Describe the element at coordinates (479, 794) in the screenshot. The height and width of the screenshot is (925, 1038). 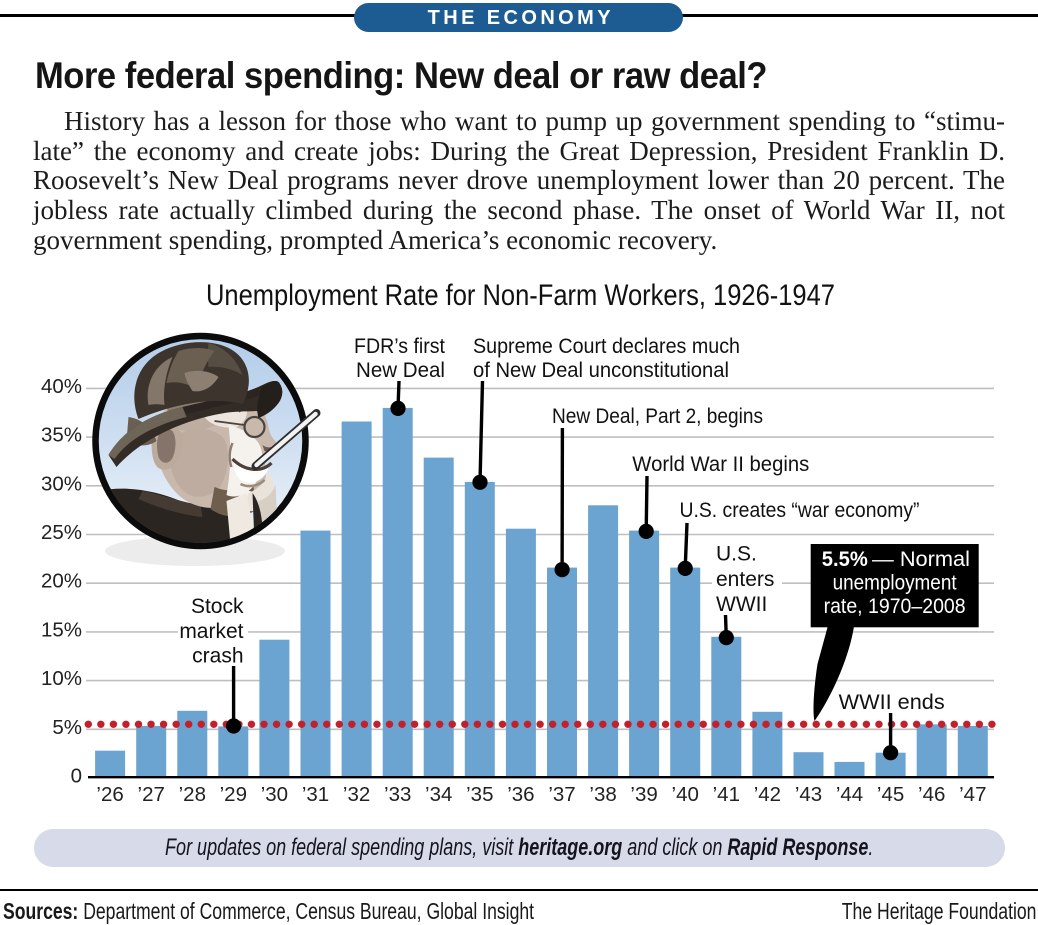
I see `svg-text: ’35` at that location.